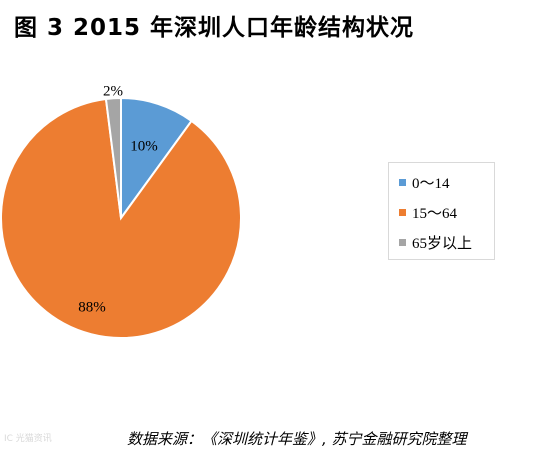 This screenshot has width=537, height=453. I want to click on legend-label-0-14: 0～14, so click(431, 183).